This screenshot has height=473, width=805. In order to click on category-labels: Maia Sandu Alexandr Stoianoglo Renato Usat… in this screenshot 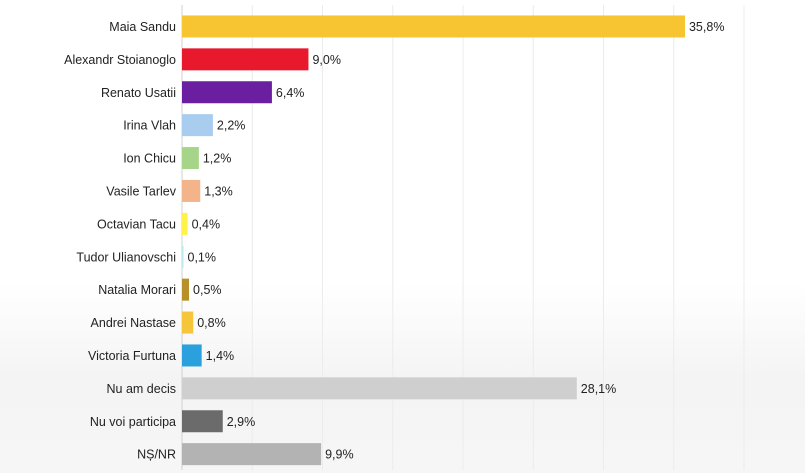, I will do `click(120, 241)`.